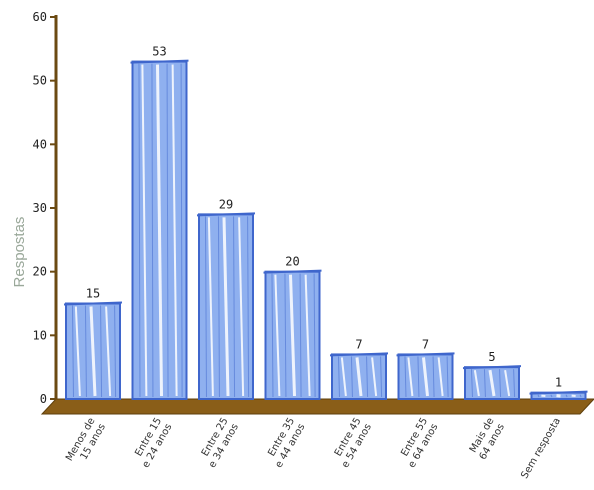  What do you see at coordinates (159, 52) in the screenshot?
I see `data-label: 53` at bounding box center [159, 52].